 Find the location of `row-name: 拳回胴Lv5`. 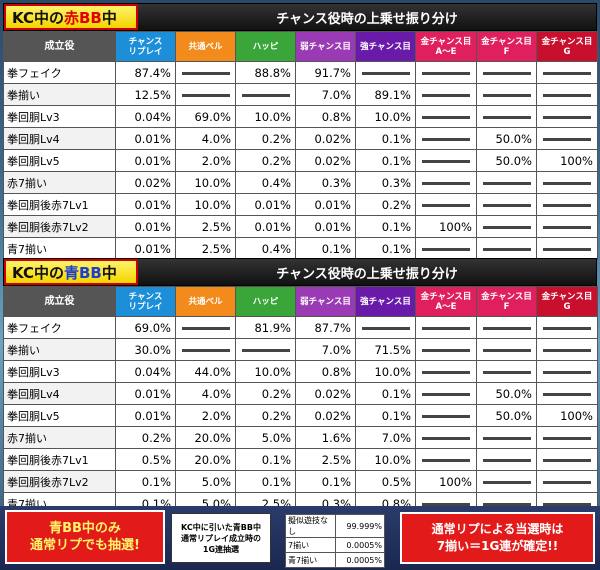

row-name: 拳回胴Lv5 is located at coordinates (59, 415).